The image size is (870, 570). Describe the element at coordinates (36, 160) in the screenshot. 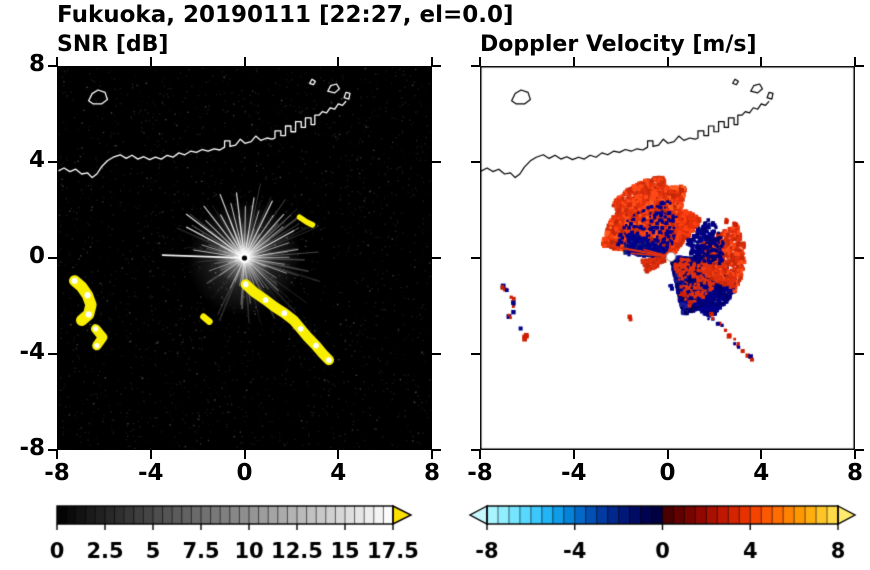

I see `y-tick-label: 4` at that location.